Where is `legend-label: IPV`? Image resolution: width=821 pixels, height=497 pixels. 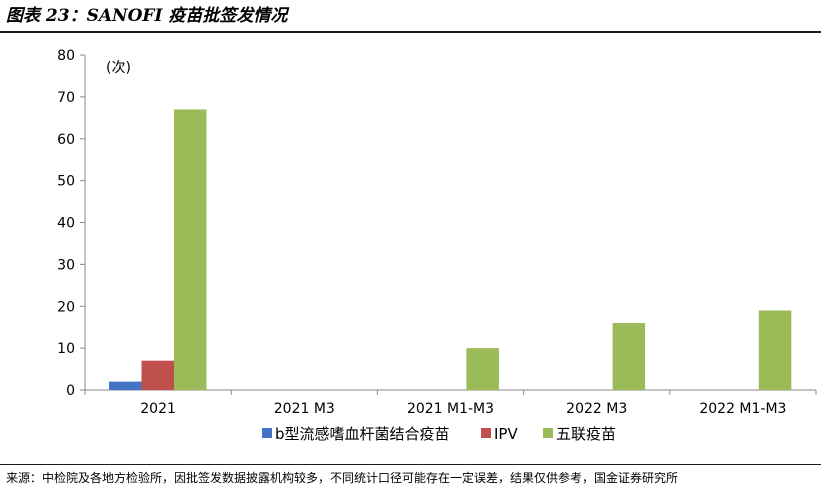 legend-label: IPV is located at coordinates (506, 434).